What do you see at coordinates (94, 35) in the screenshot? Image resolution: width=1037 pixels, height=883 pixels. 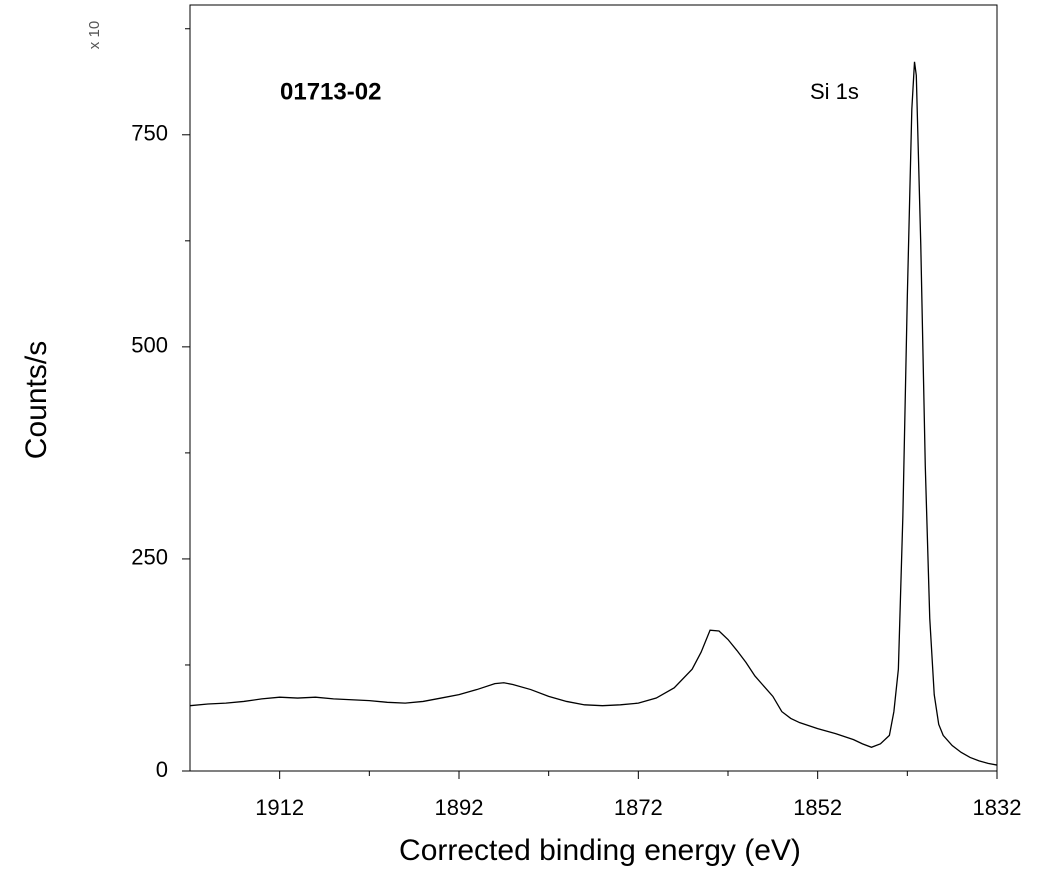 I see `y-multiplier: x 10` at bounding box center [94, 35].